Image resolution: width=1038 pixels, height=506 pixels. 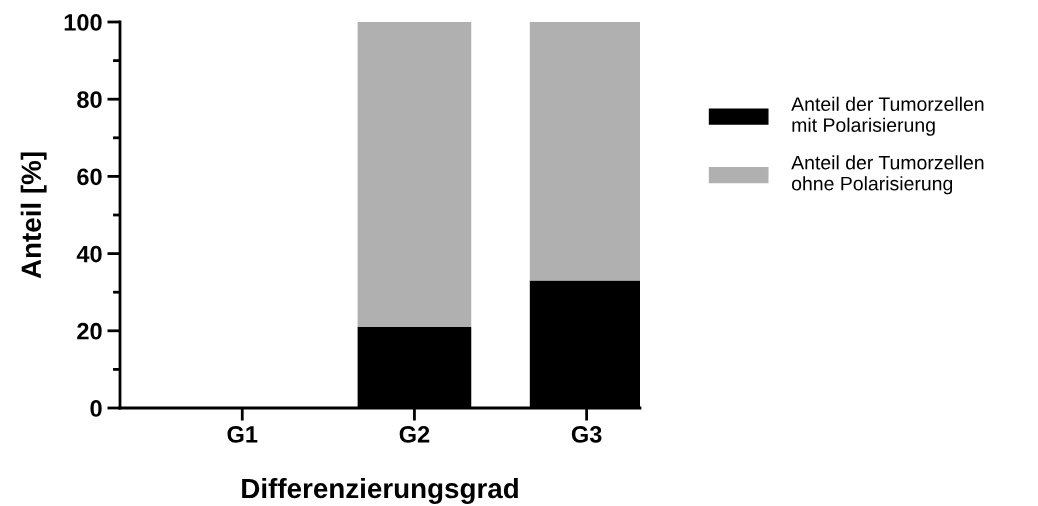 What do you see at coordinates (89, 177) in the screenshot?
I see `y-tick-label: 60` at bounding box center [89, 177].